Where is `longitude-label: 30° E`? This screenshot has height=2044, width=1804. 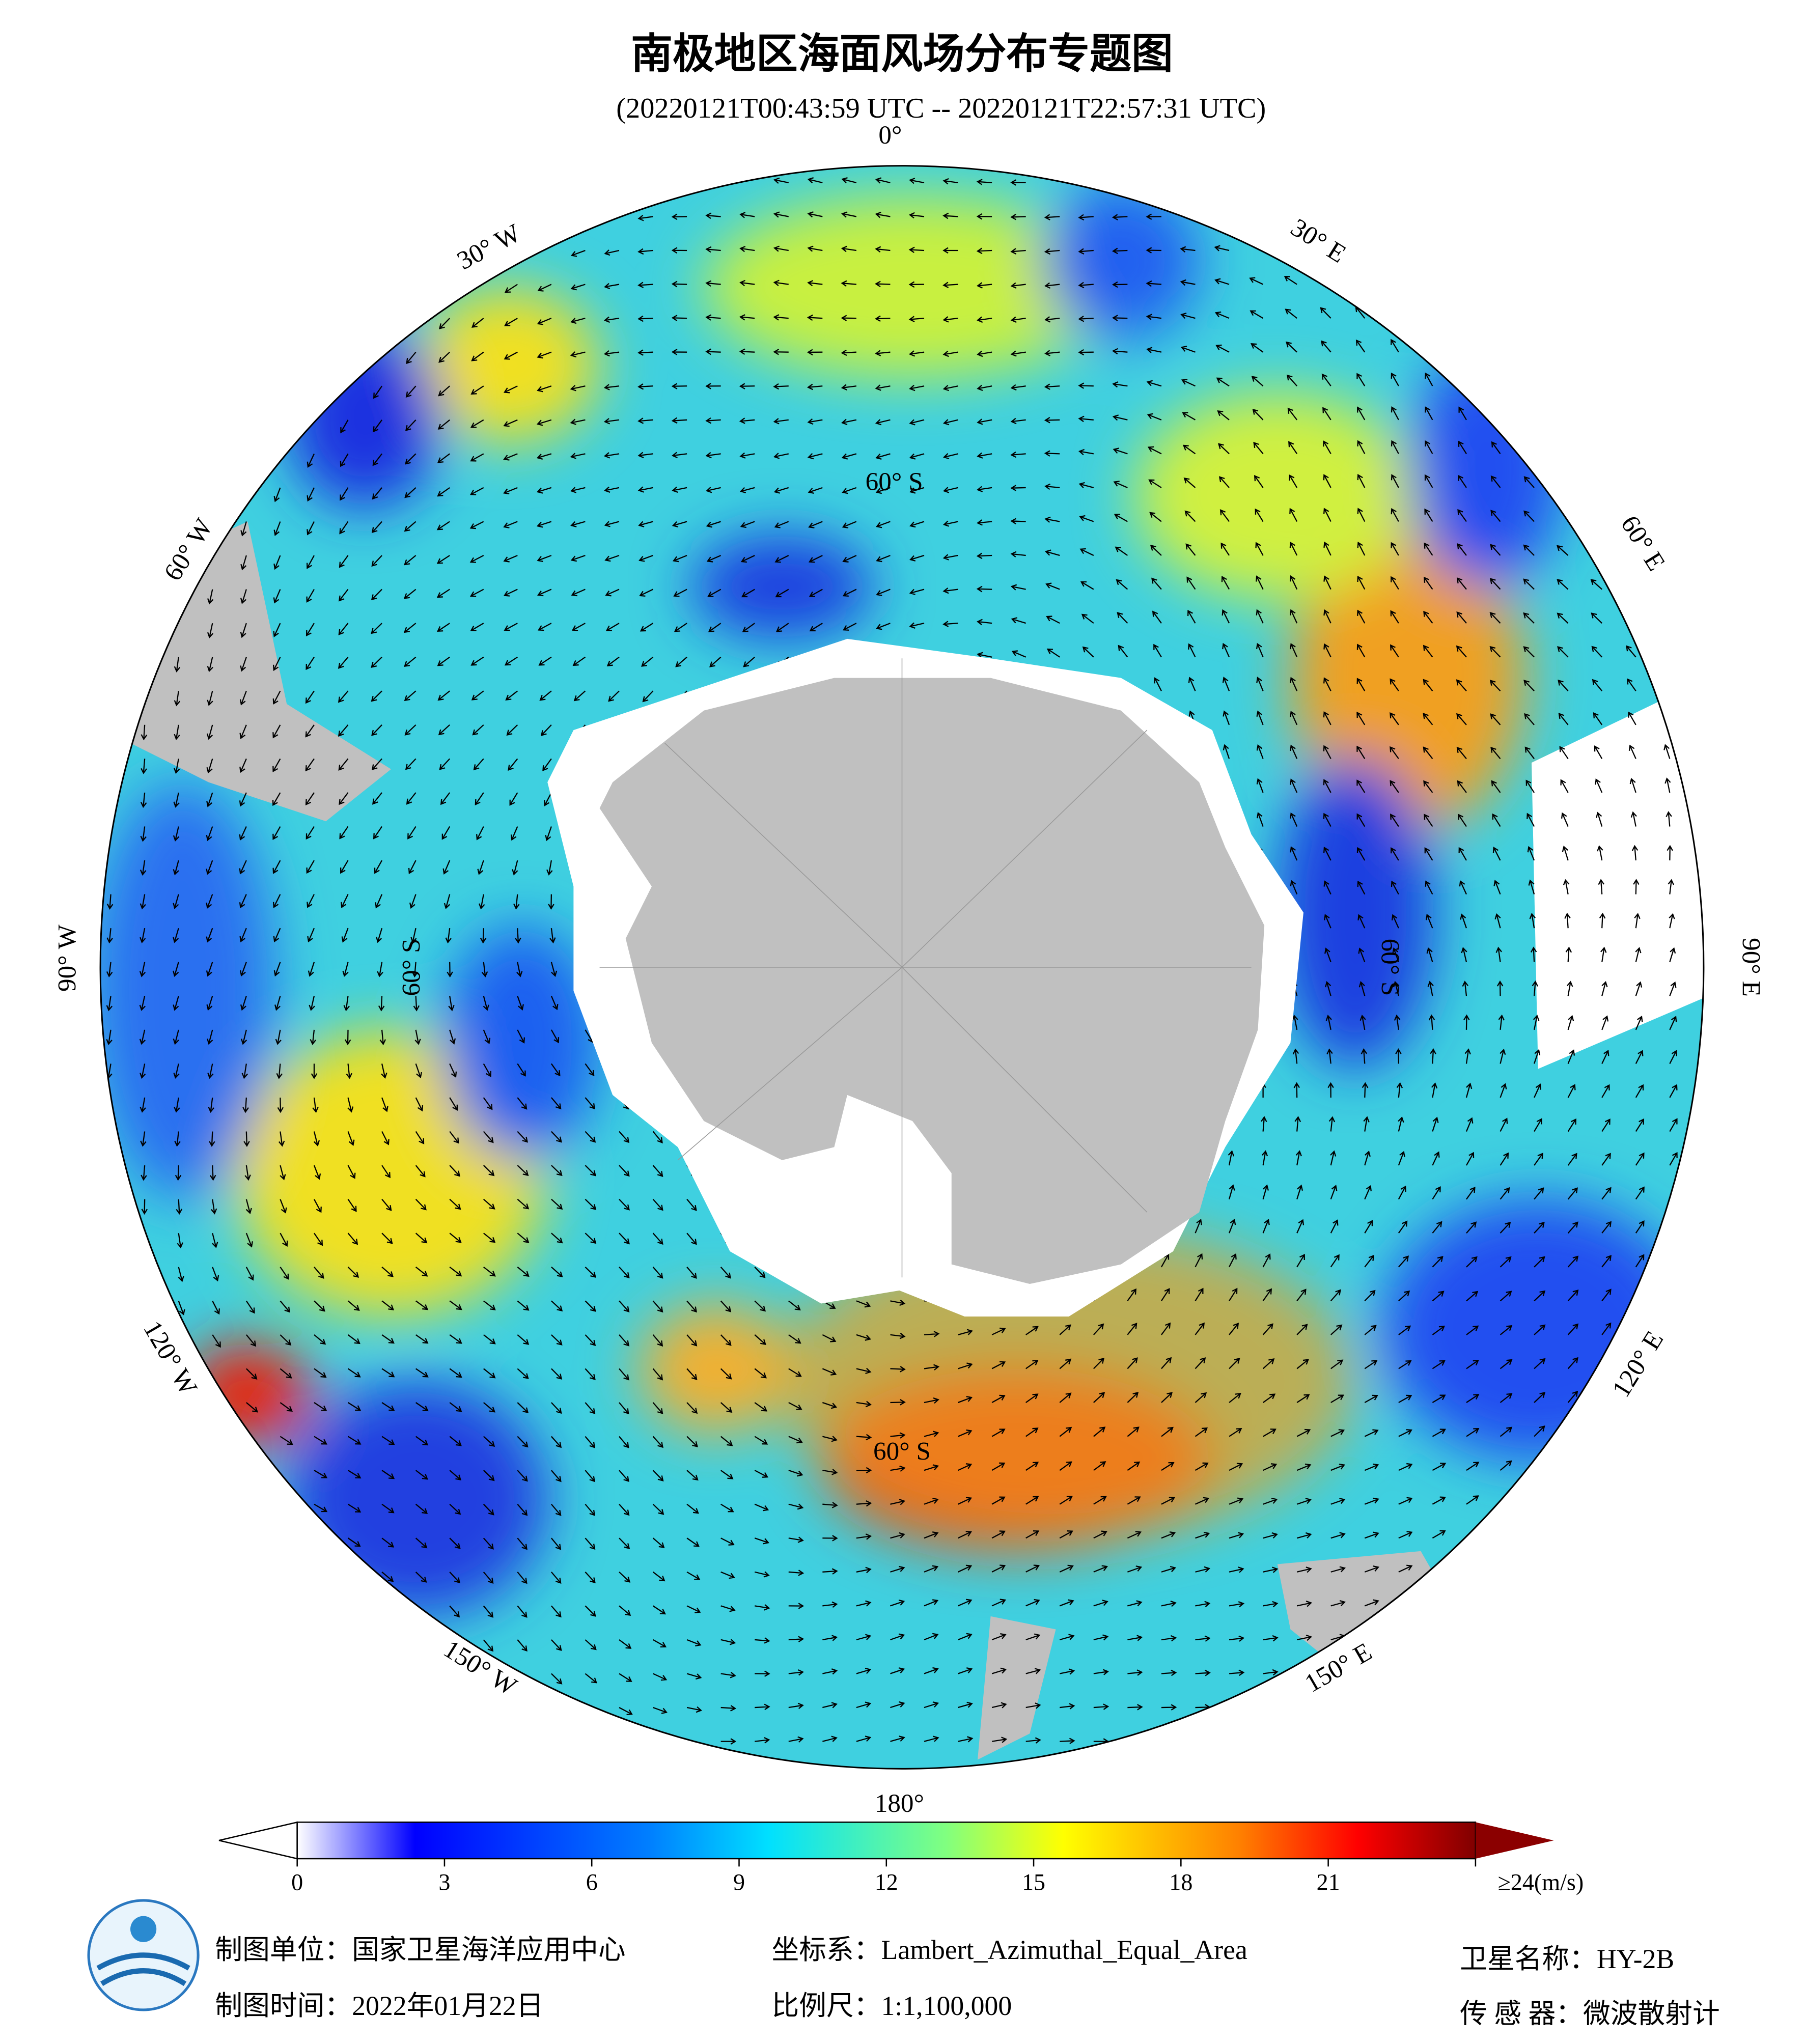
longitude-label: 30° E is located at coordinates (1318, 241).